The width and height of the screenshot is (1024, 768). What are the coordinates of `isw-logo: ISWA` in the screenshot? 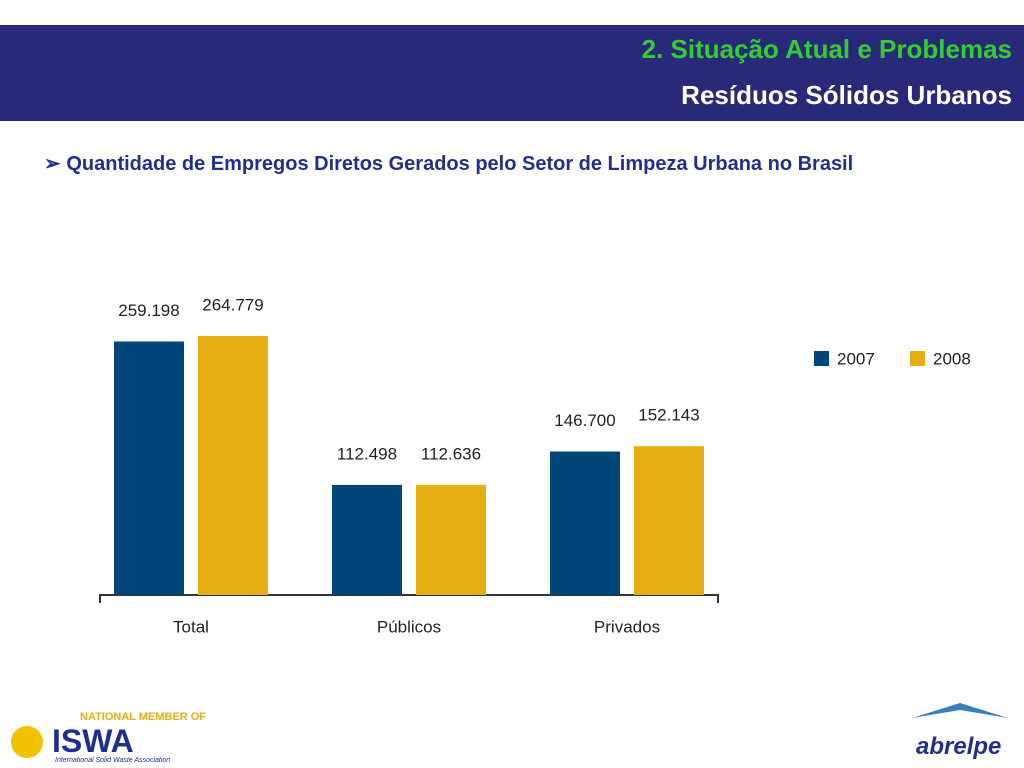 It's located at (93, 741).